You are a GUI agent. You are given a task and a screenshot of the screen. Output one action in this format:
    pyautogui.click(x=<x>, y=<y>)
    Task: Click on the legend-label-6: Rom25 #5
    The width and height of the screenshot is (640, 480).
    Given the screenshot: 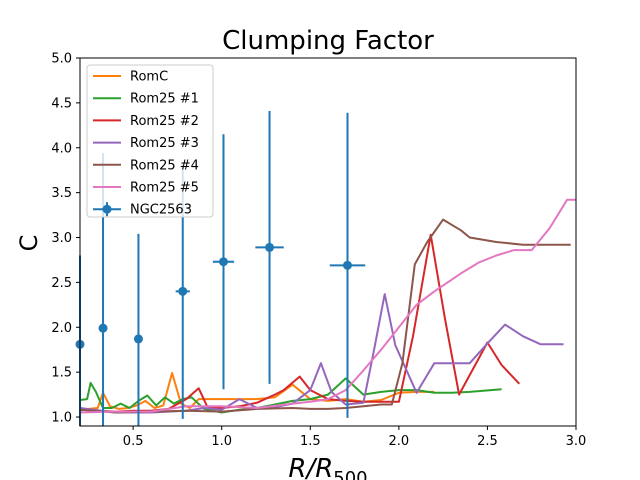 What is the action you would take?
    pyautogui.click(x=164, y=188)
    